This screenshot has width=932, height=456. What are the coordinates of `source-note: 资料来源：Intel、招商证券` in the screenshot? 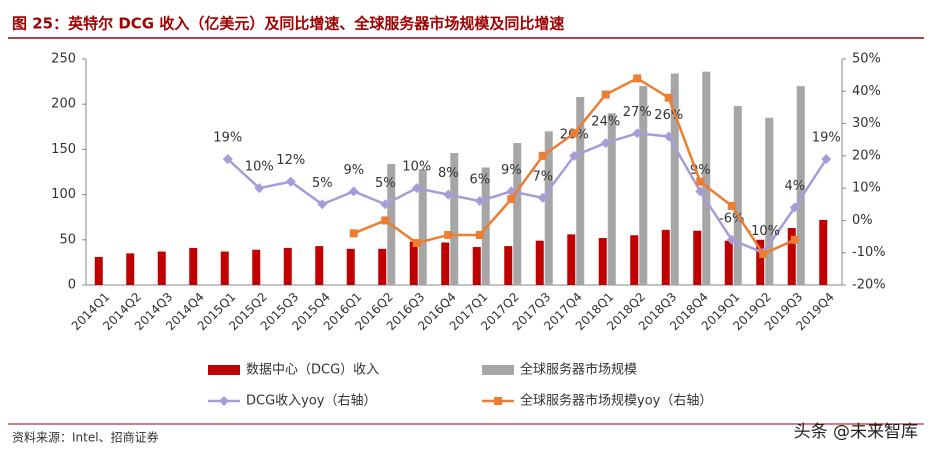 It's located at (85, 437).